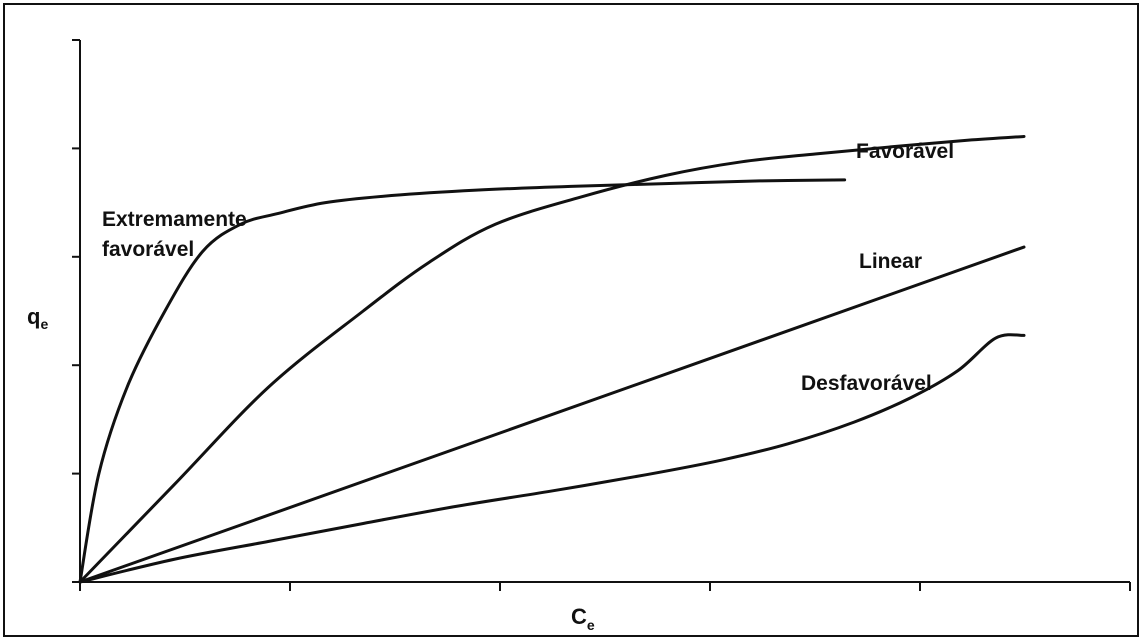  I want to click on series-label-favoravel: Favorável, so click(905, 151).